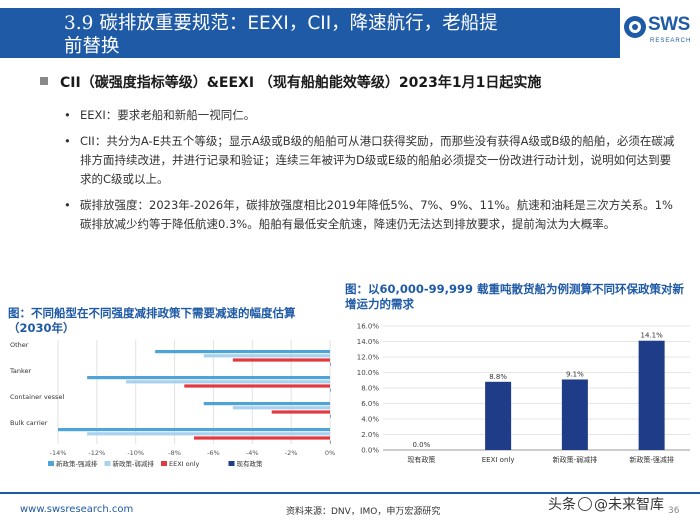 The image size is (700, 525). What do you see at coordinates (370, 420) in the screenshot?
I see `y-tick-label: 4.0%` at bounding box center [370, 420].